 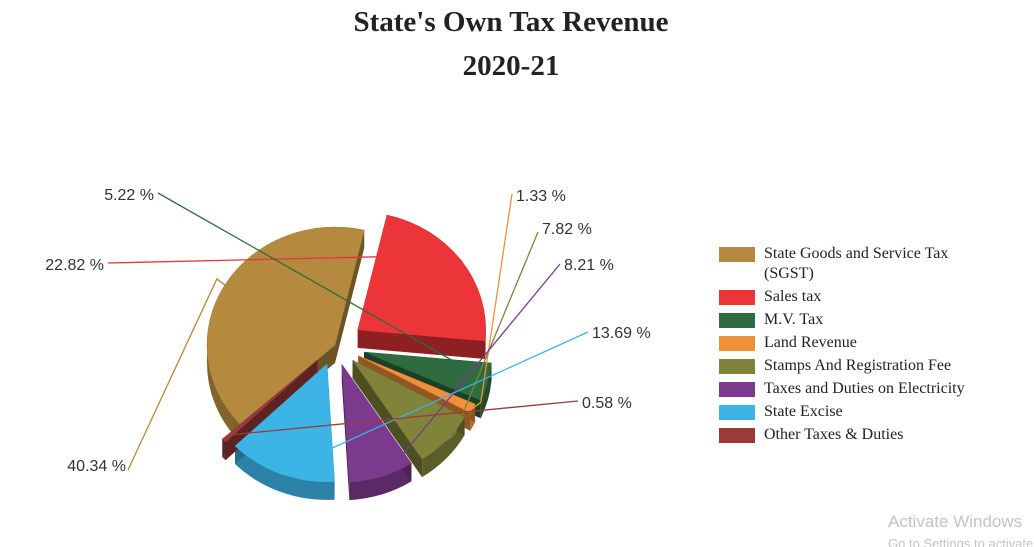 What do you see at coordinates (869, 412) in the screenshot?
I see `legend-item: State Excise` at bounding box center [869, 412].